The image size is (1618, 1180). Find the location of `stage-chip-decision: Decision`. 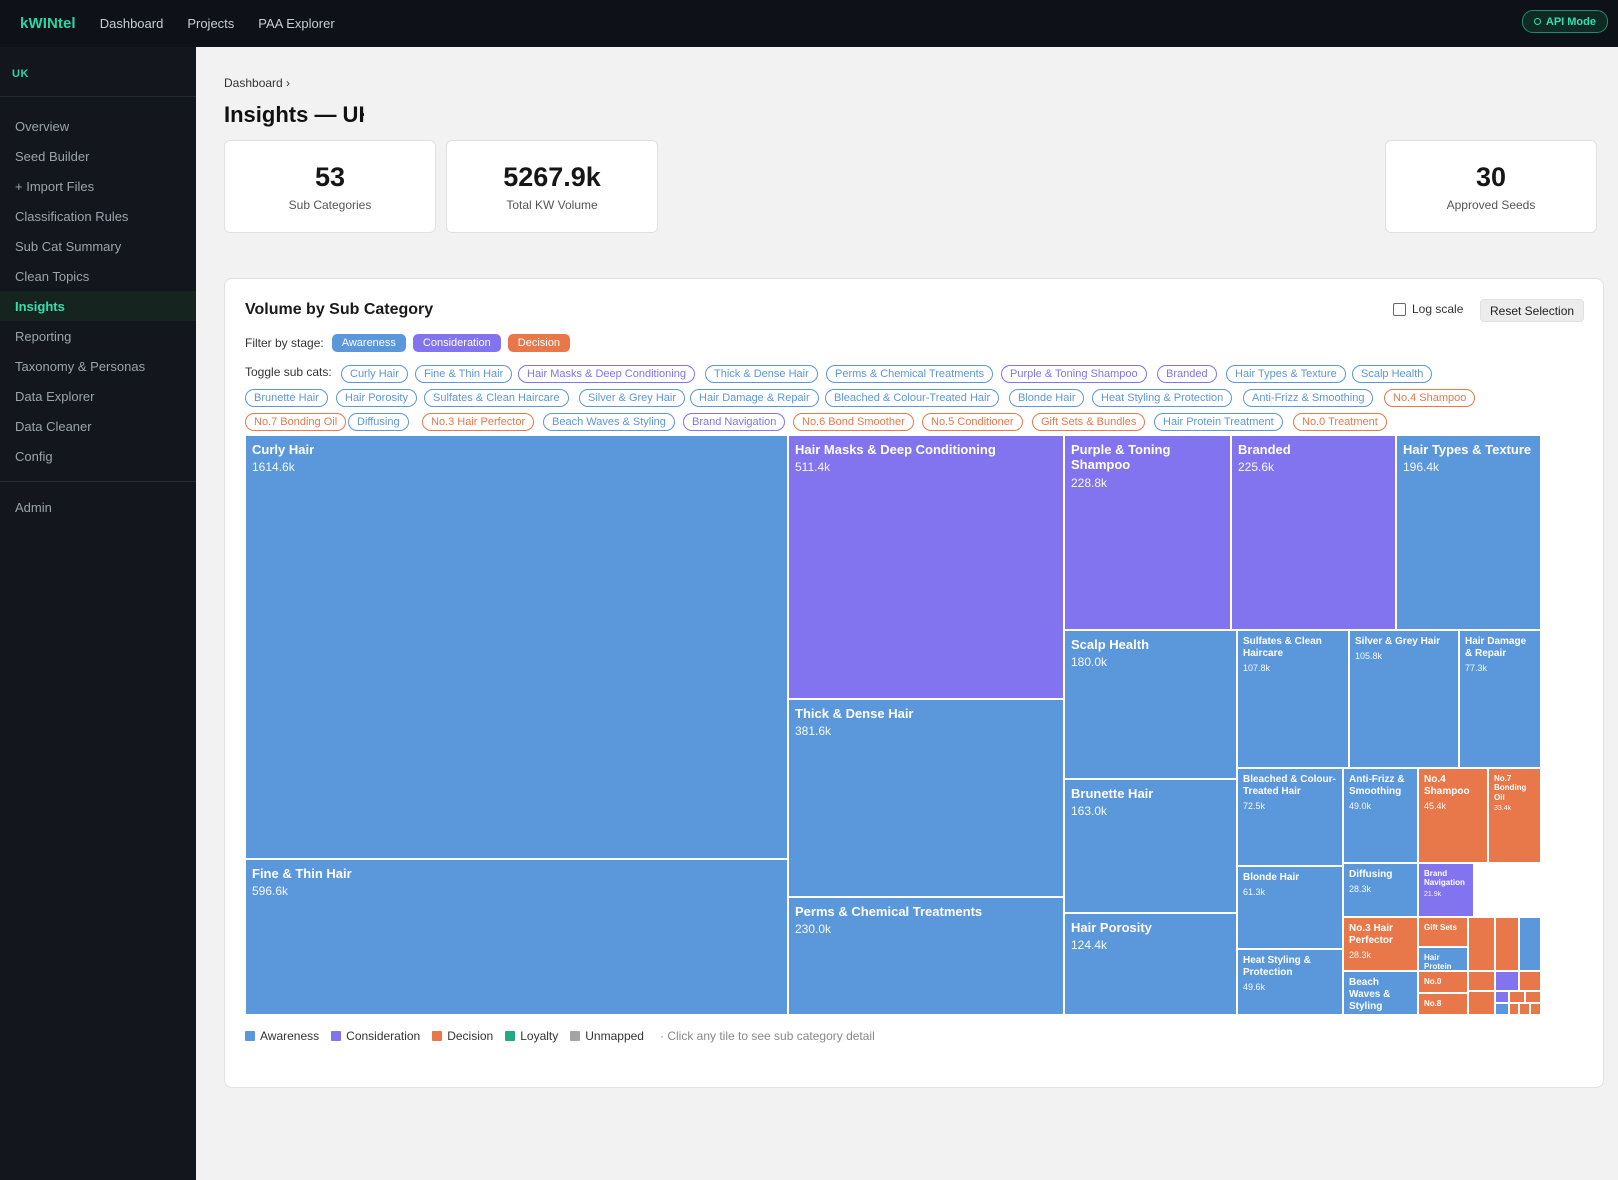

stage-chip-decision: Decision is located at coordinates (538, 343).